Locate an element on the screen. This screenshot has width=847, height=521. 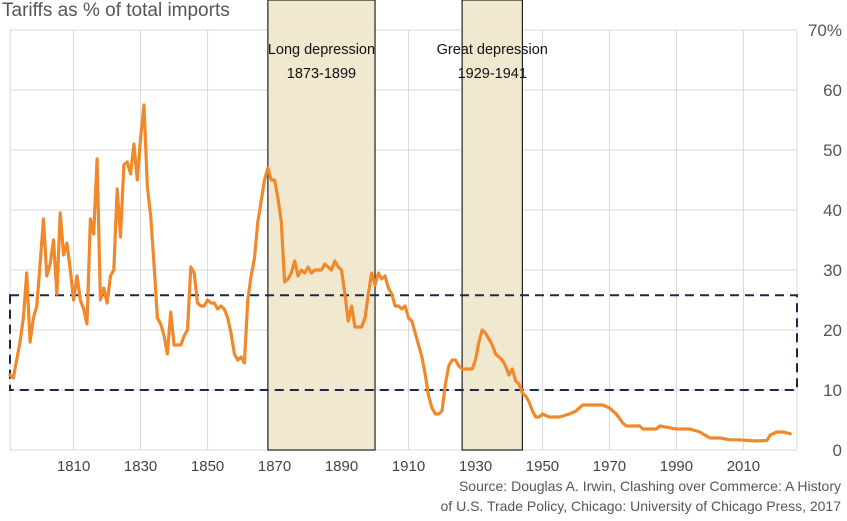
x-tick-label: 1970 is located at coordinates (609, 466).